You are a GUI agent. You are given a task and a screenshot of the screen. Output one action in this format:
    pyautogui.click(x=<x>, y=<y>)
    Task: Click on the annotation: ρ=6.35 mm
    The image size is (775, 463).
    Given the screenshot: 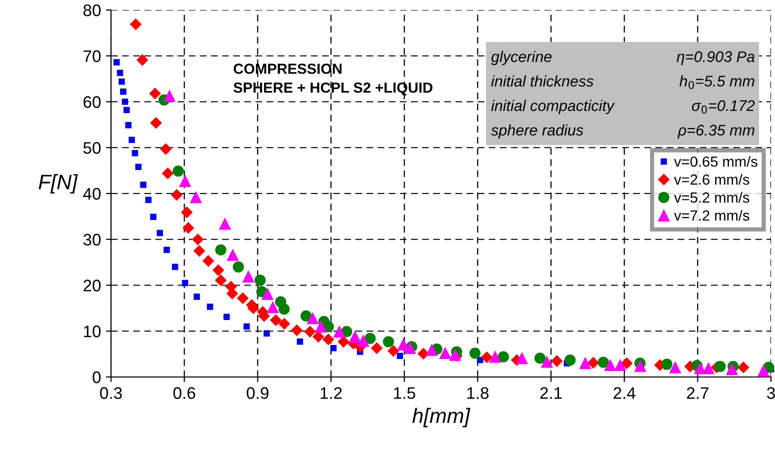 What is the action you would take?
    pyautogui.click(x=716, y=131)
    